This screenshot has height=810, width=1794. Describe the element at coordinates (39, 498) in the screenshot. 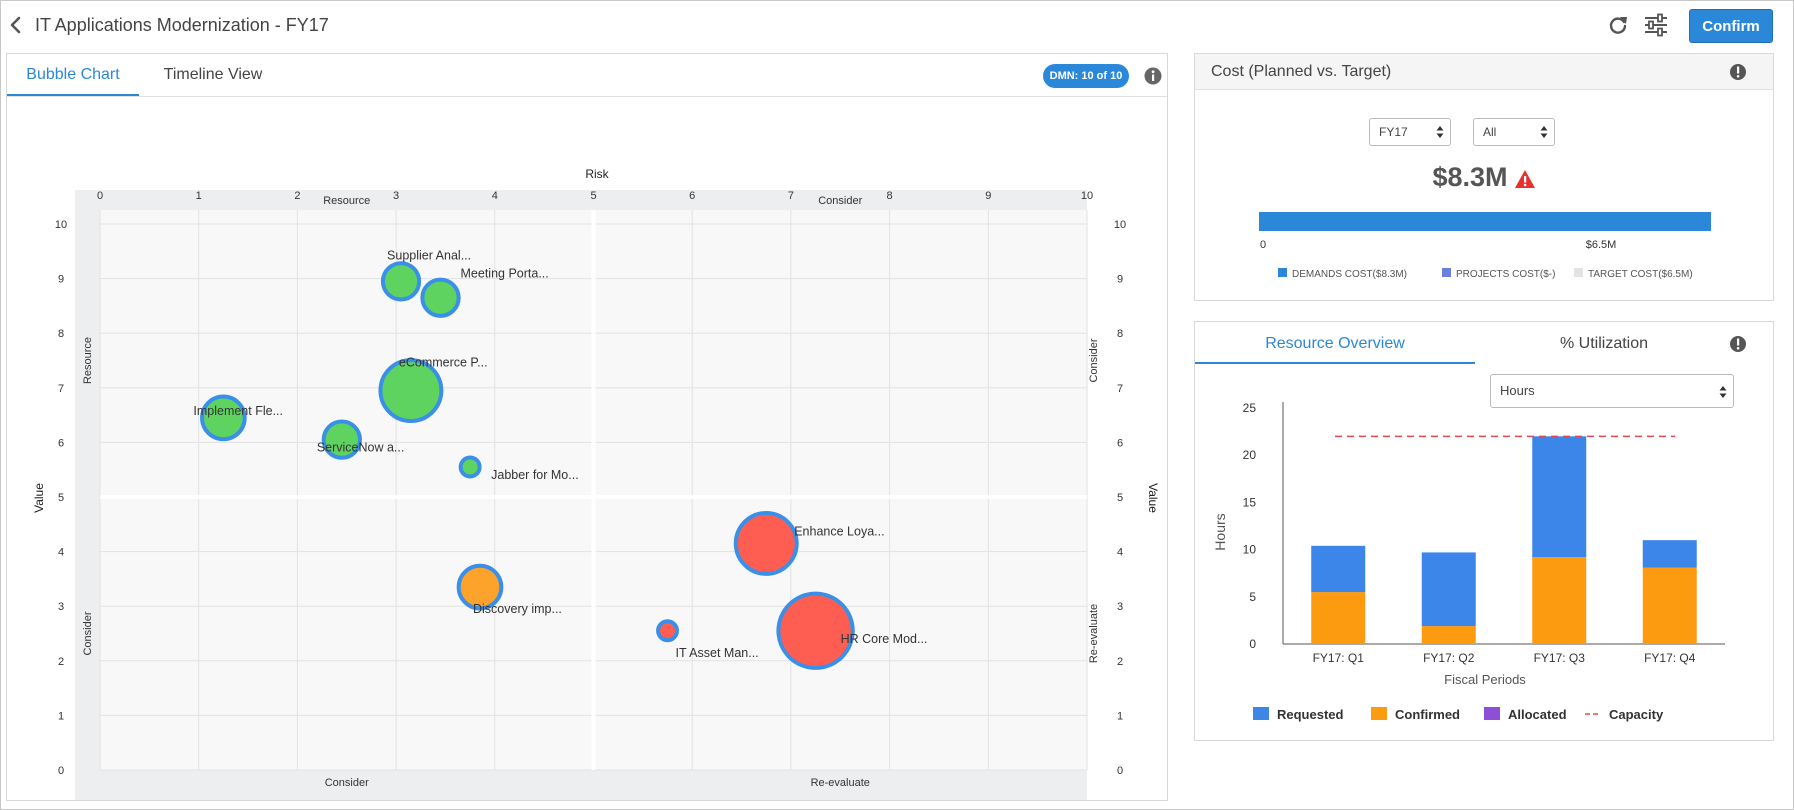

I see `y-axis-title-left: Value` at that location.